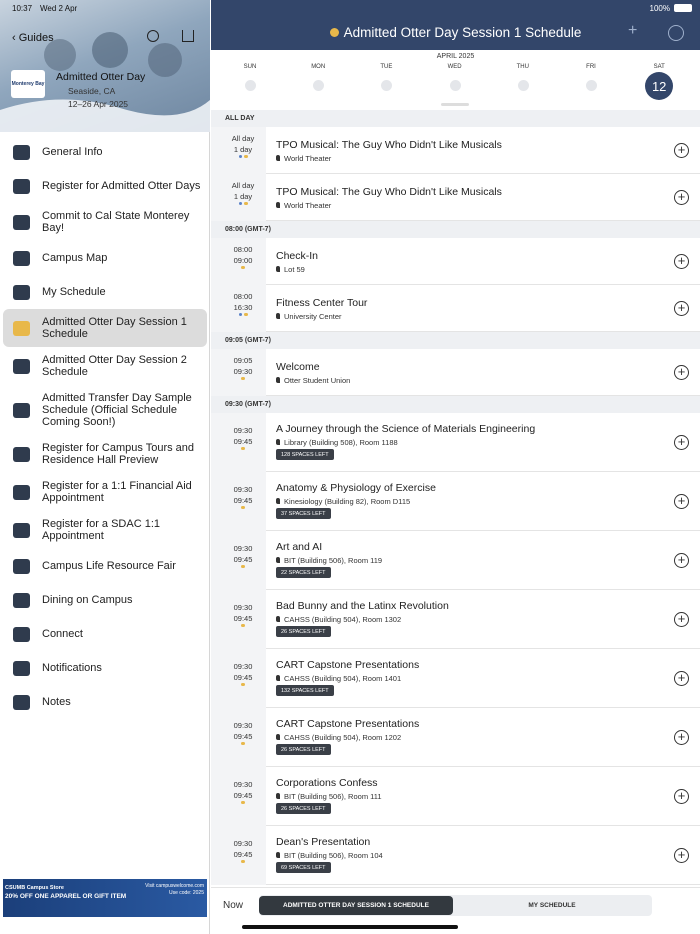  What do you see at coordinates (105, 668) in the screenshot?
I see `menu-item: Notifications` at bounding box center [105, 668].